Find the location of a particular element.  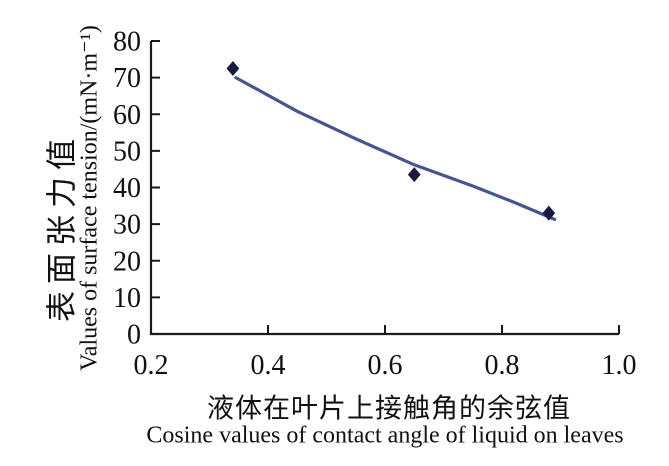

y-tick-label: 70 is located at coordinates (127, 78).